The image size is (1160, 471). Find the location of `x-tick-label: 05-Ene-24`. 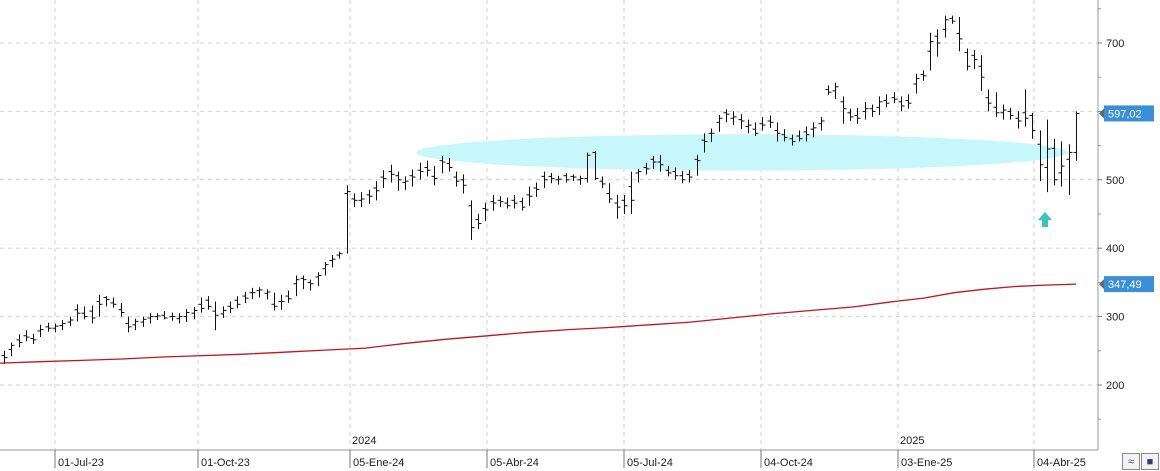

x-tick-label: 05-Ene-24 is located at coordinates (378, 463).